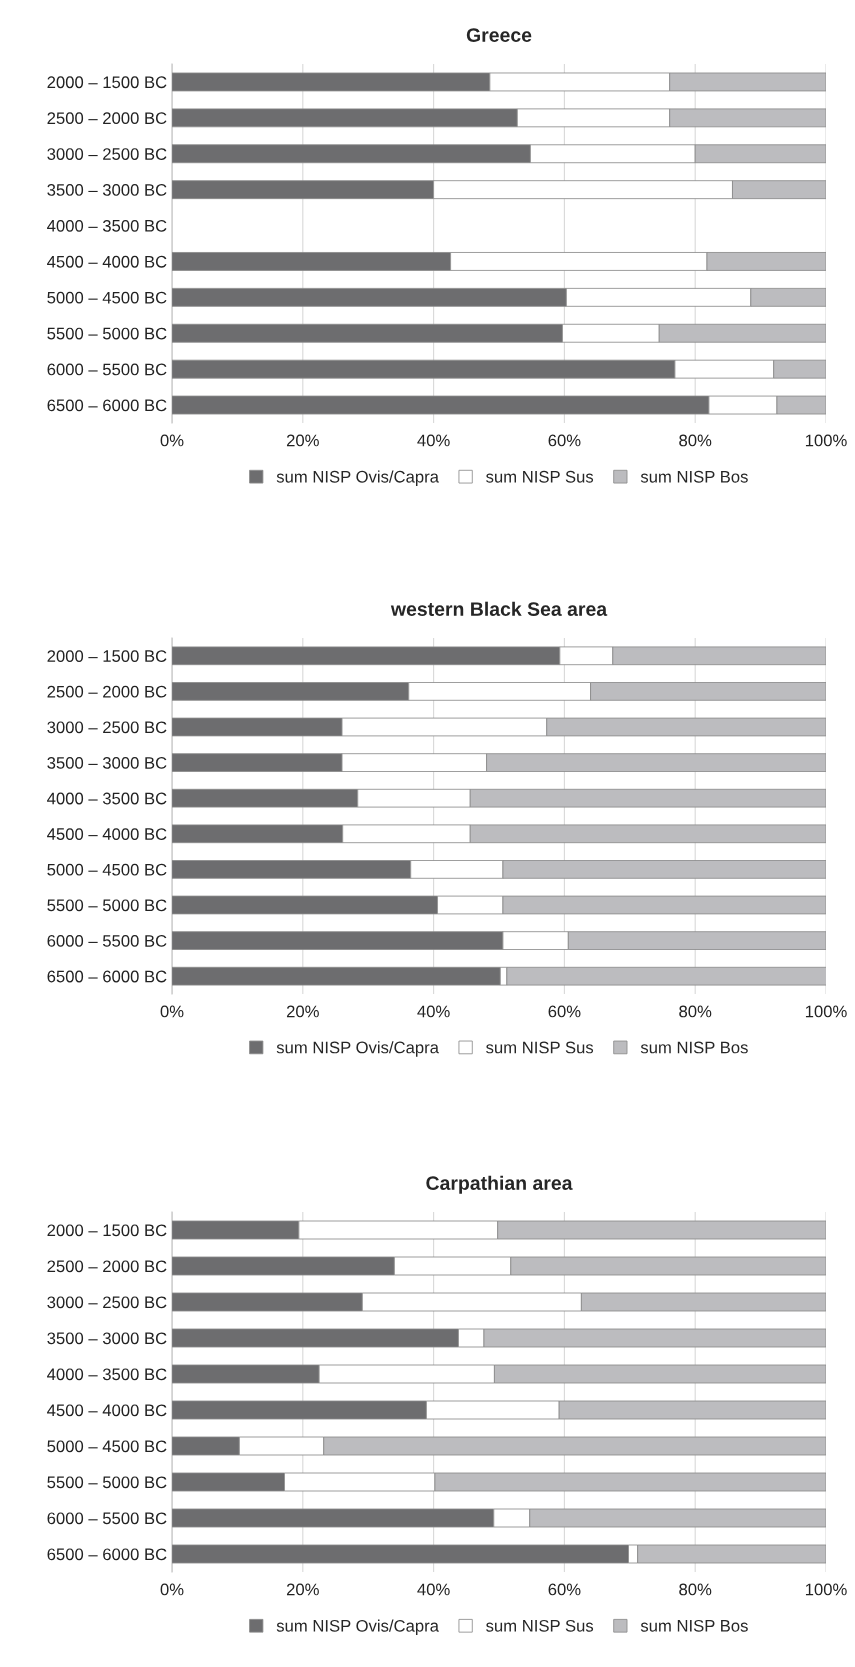 This screenshot has width=855, height=1667. Describe the element at coordinates (499, 35) in the screenshot. I see `chart-title: Greece` at that location.